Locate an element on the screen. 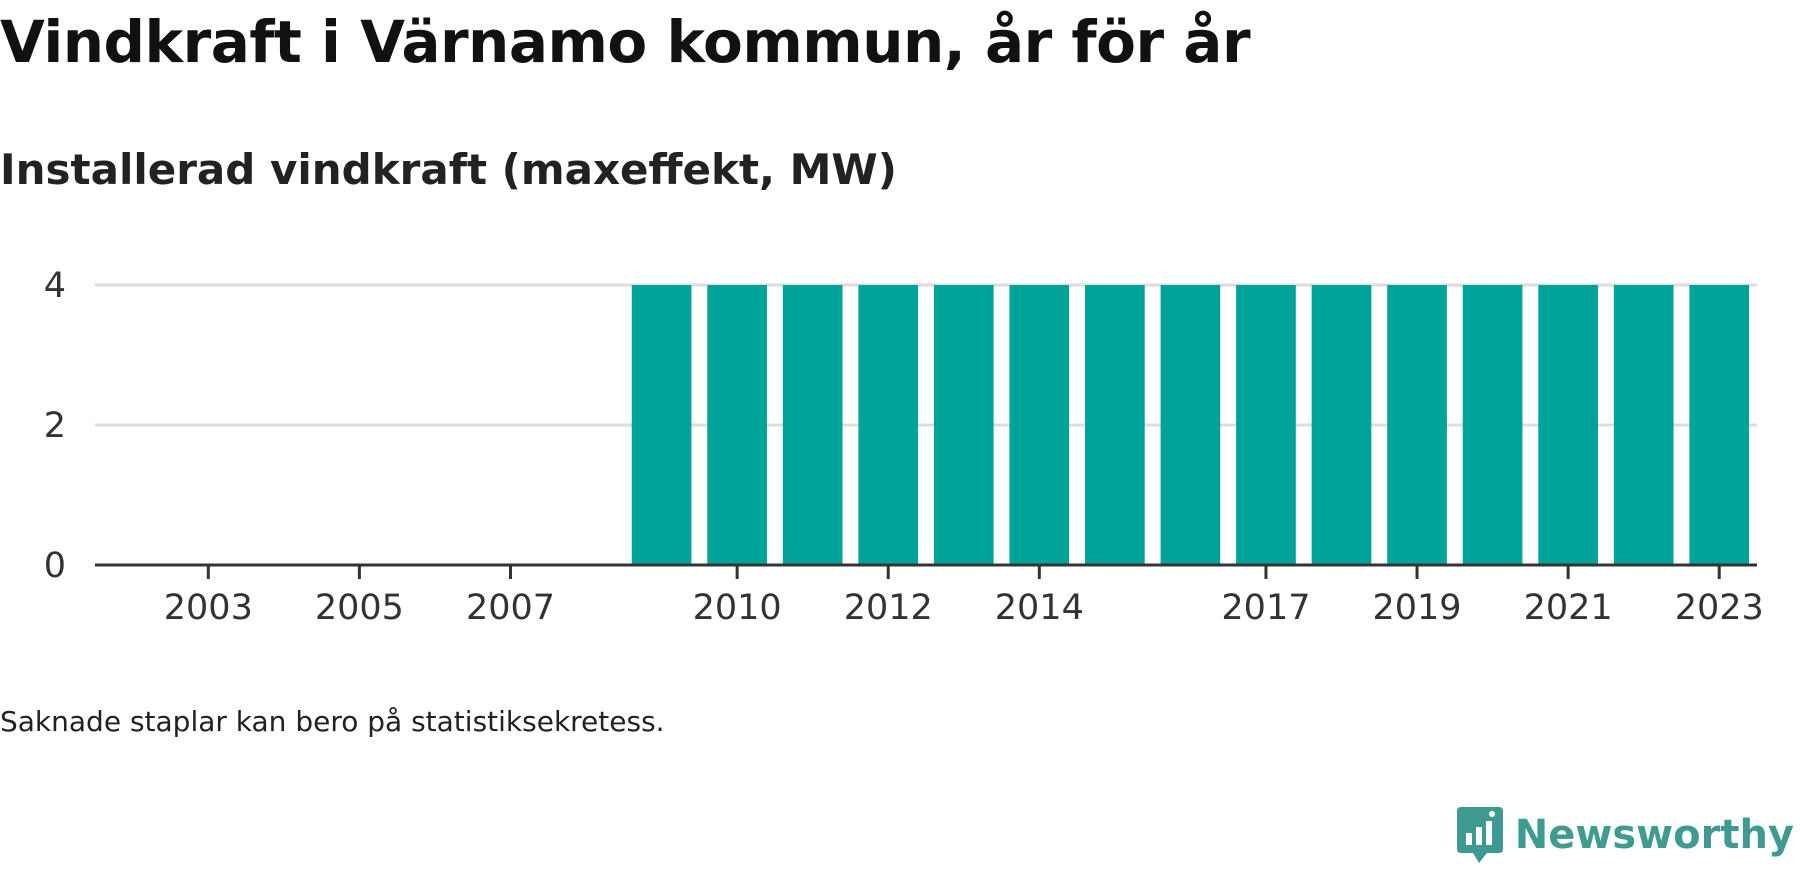 This screenshot has height=879, width=1800. y-tick-label: 0 is located at coordinates (55, 566).